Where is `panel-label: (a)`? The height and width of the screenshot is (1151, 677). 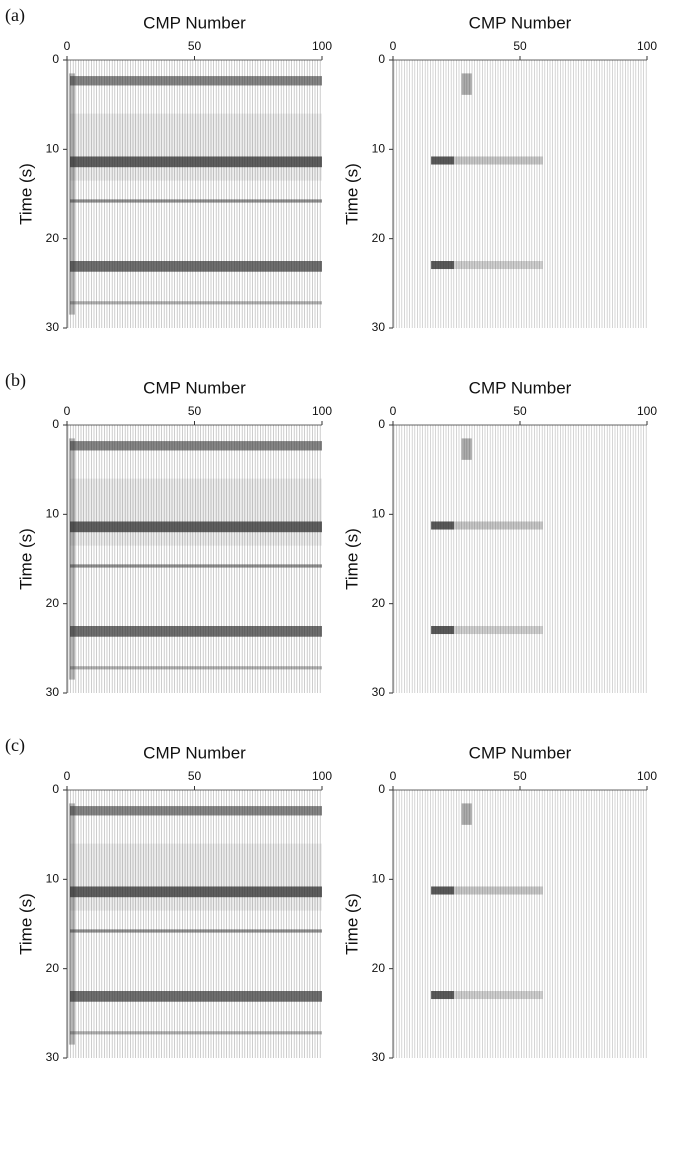 panel-label: (a) is located at coordinates (15, 15).